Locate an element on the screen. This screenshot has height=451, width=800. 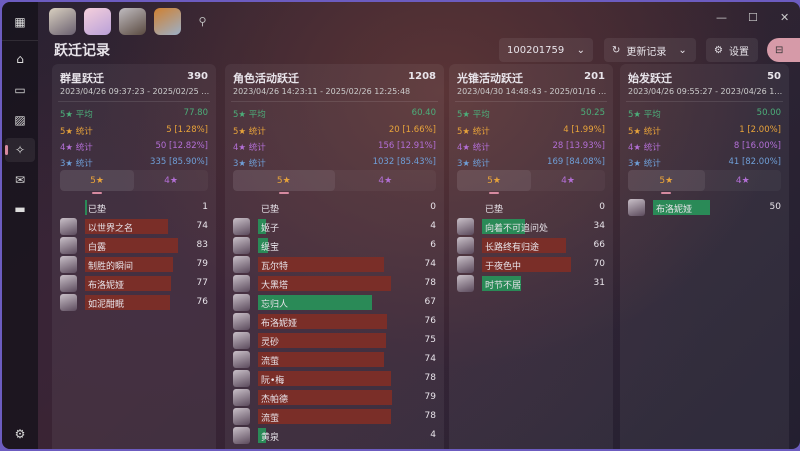
divider is located at coordinates (134, 101).